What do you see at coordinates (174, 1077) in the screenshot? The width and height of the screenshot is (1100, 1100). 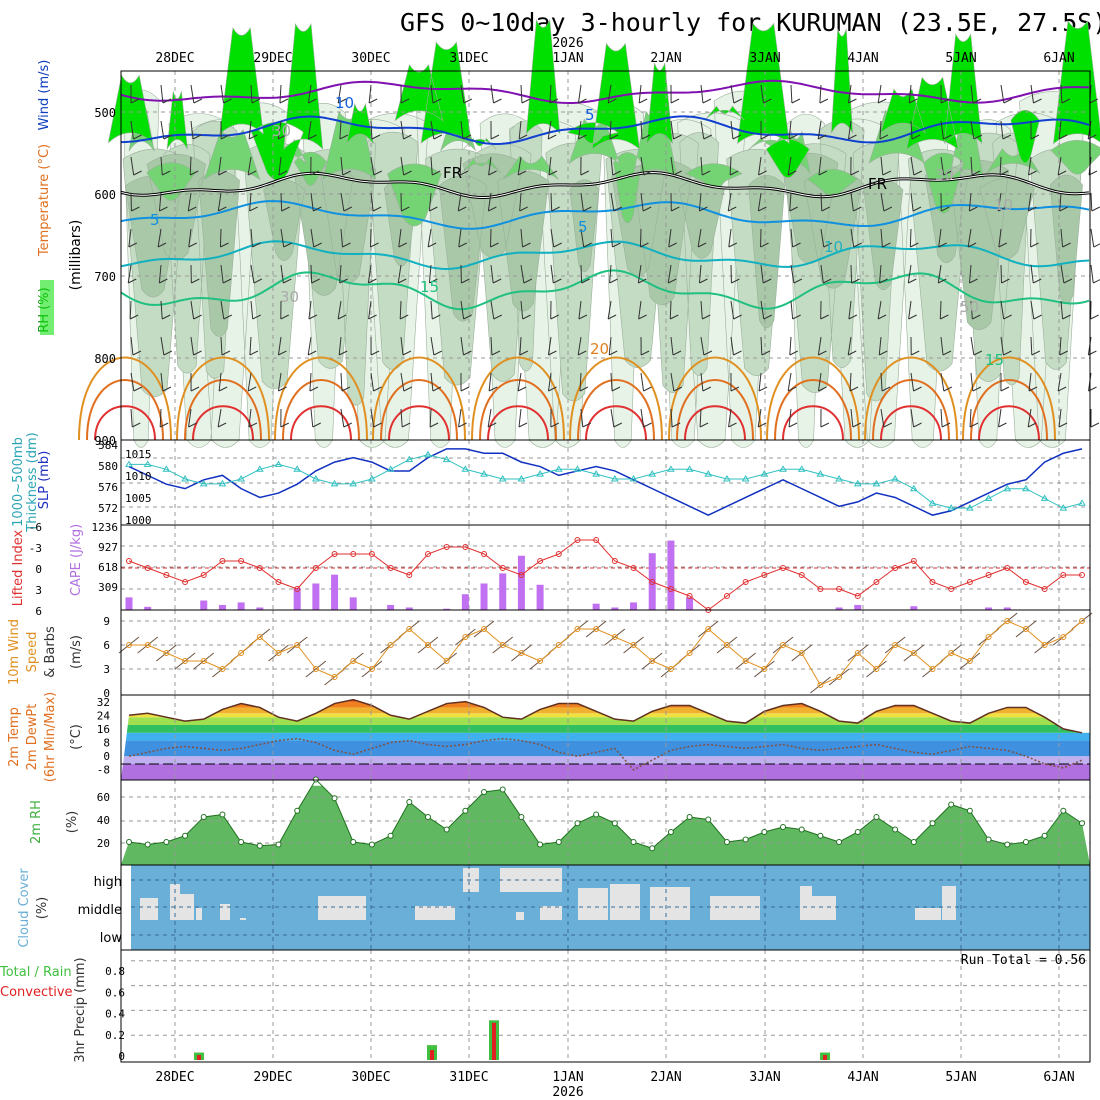 I see `date-label-bottom: 28DEC` at bounding box center [174, 1077].